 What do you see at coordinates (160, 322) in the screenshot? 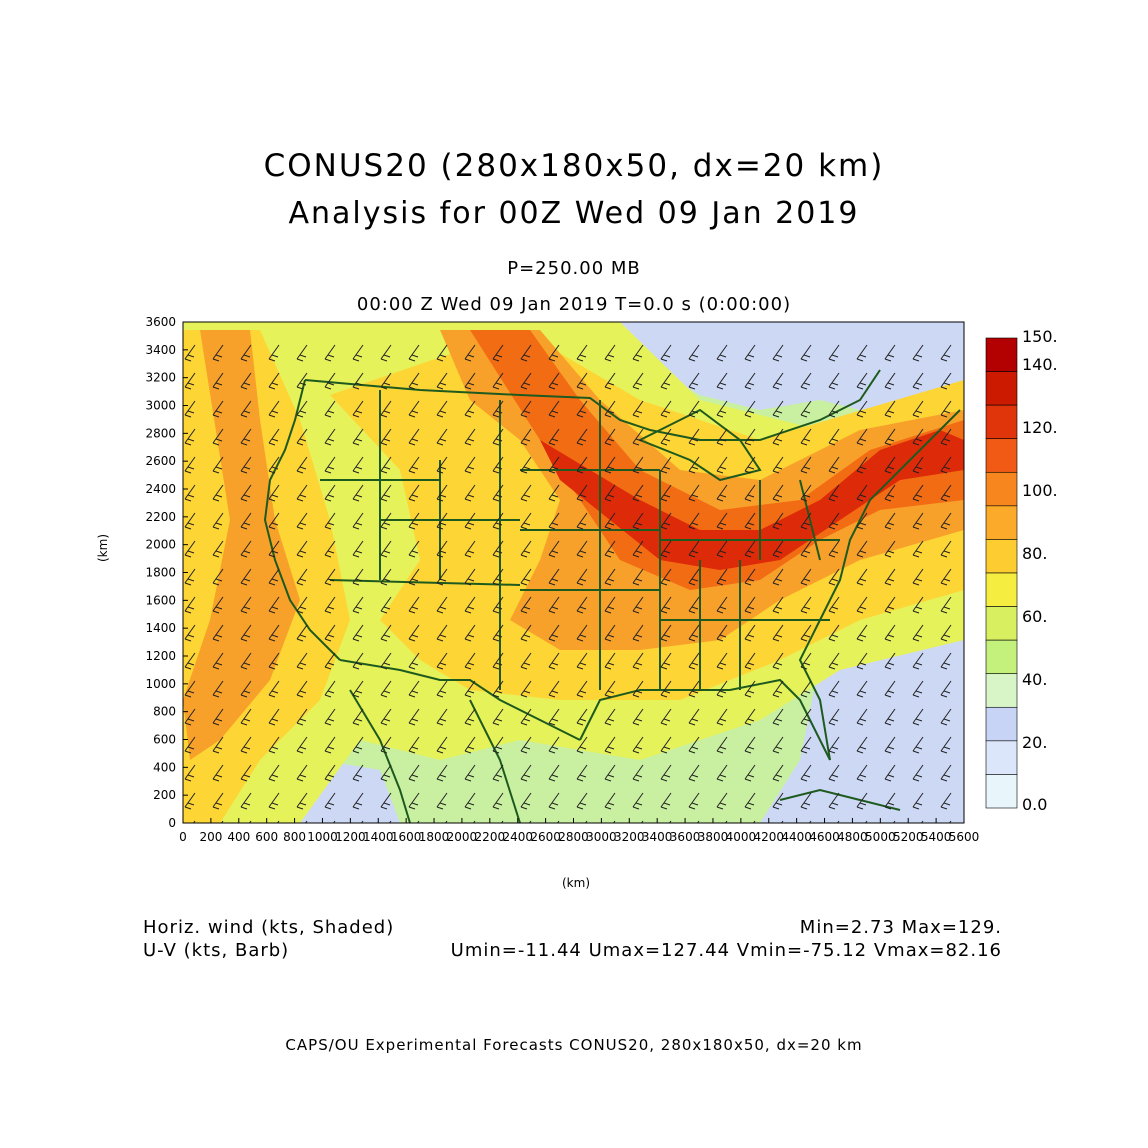
I see `y-tick-label: 3600` at bounding box center [160, 322].